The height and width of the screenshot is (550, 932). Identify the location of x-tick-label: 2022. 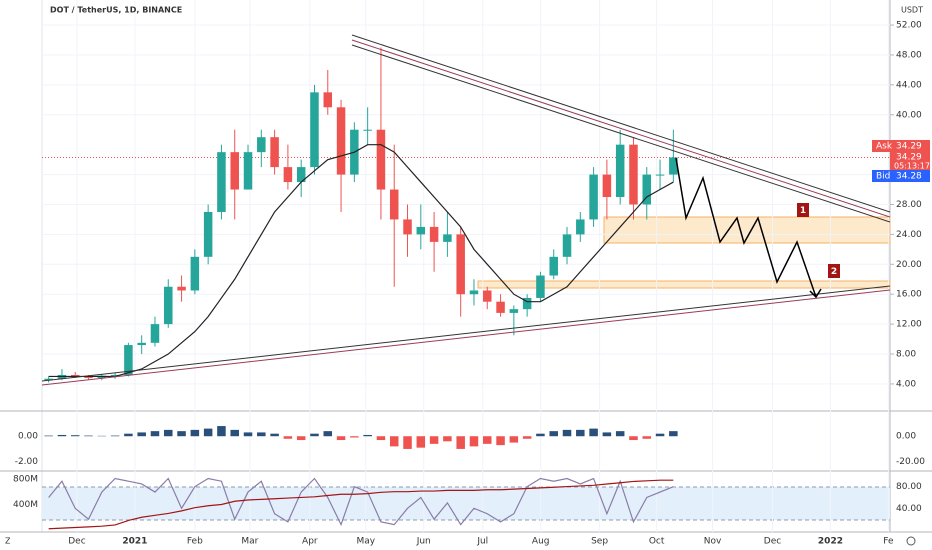
(830, 542).